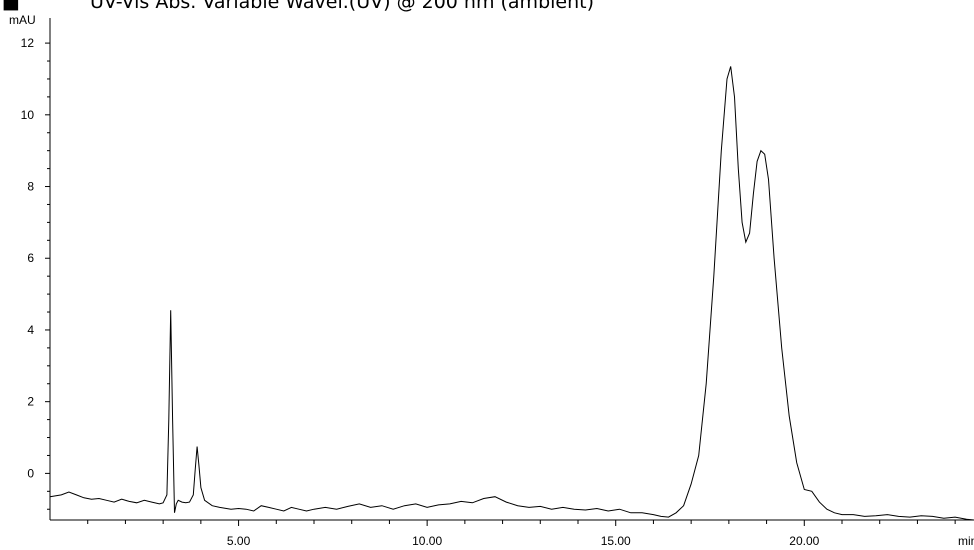 This screenshot has width=974, height=550. What do you see at coordinates (966, 541) in the screenshot?
I see `x-axis-unit-label: min` at bounding box center [966, 541].